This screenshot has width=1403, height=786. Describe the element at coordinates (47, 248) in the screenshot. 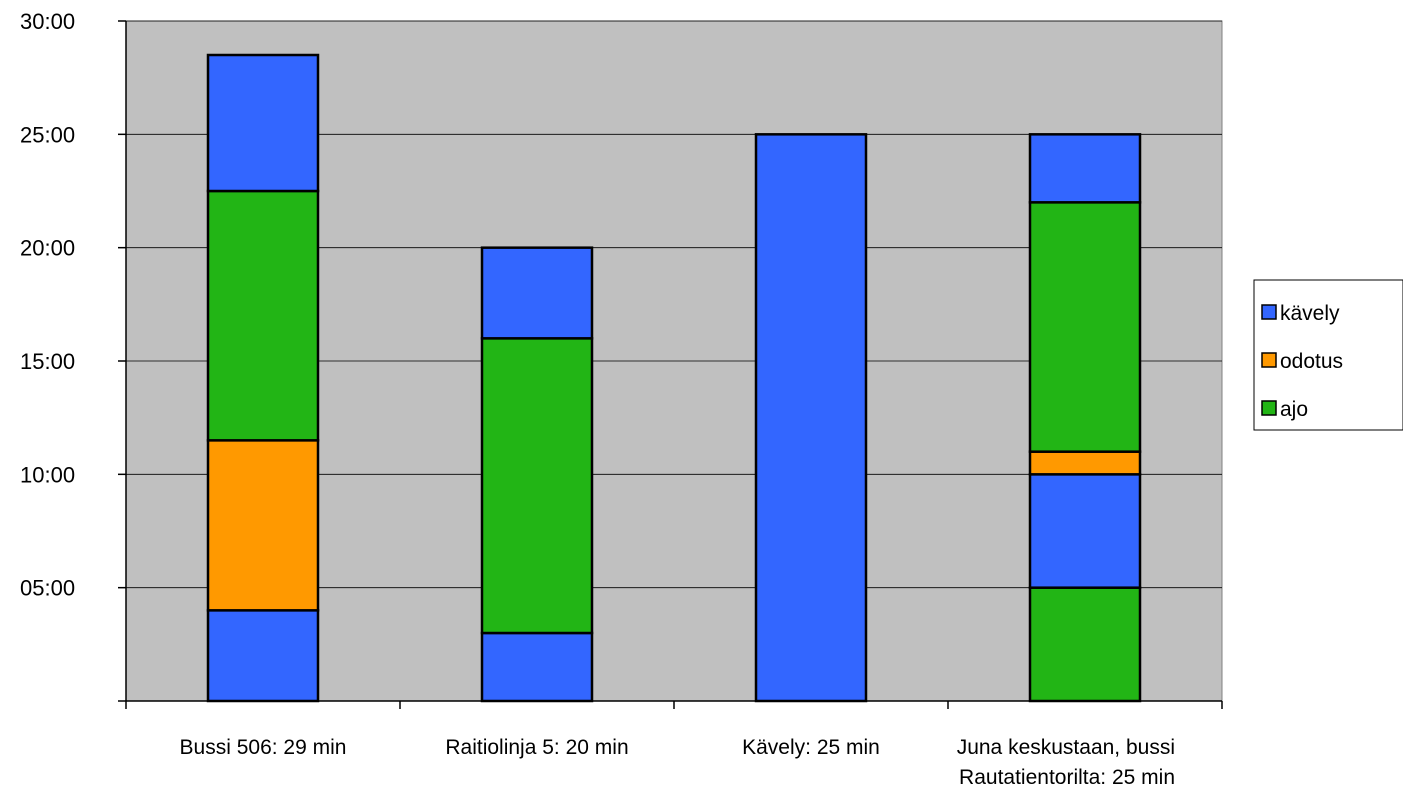

I see `y-tick-label: 20:00` at that location.